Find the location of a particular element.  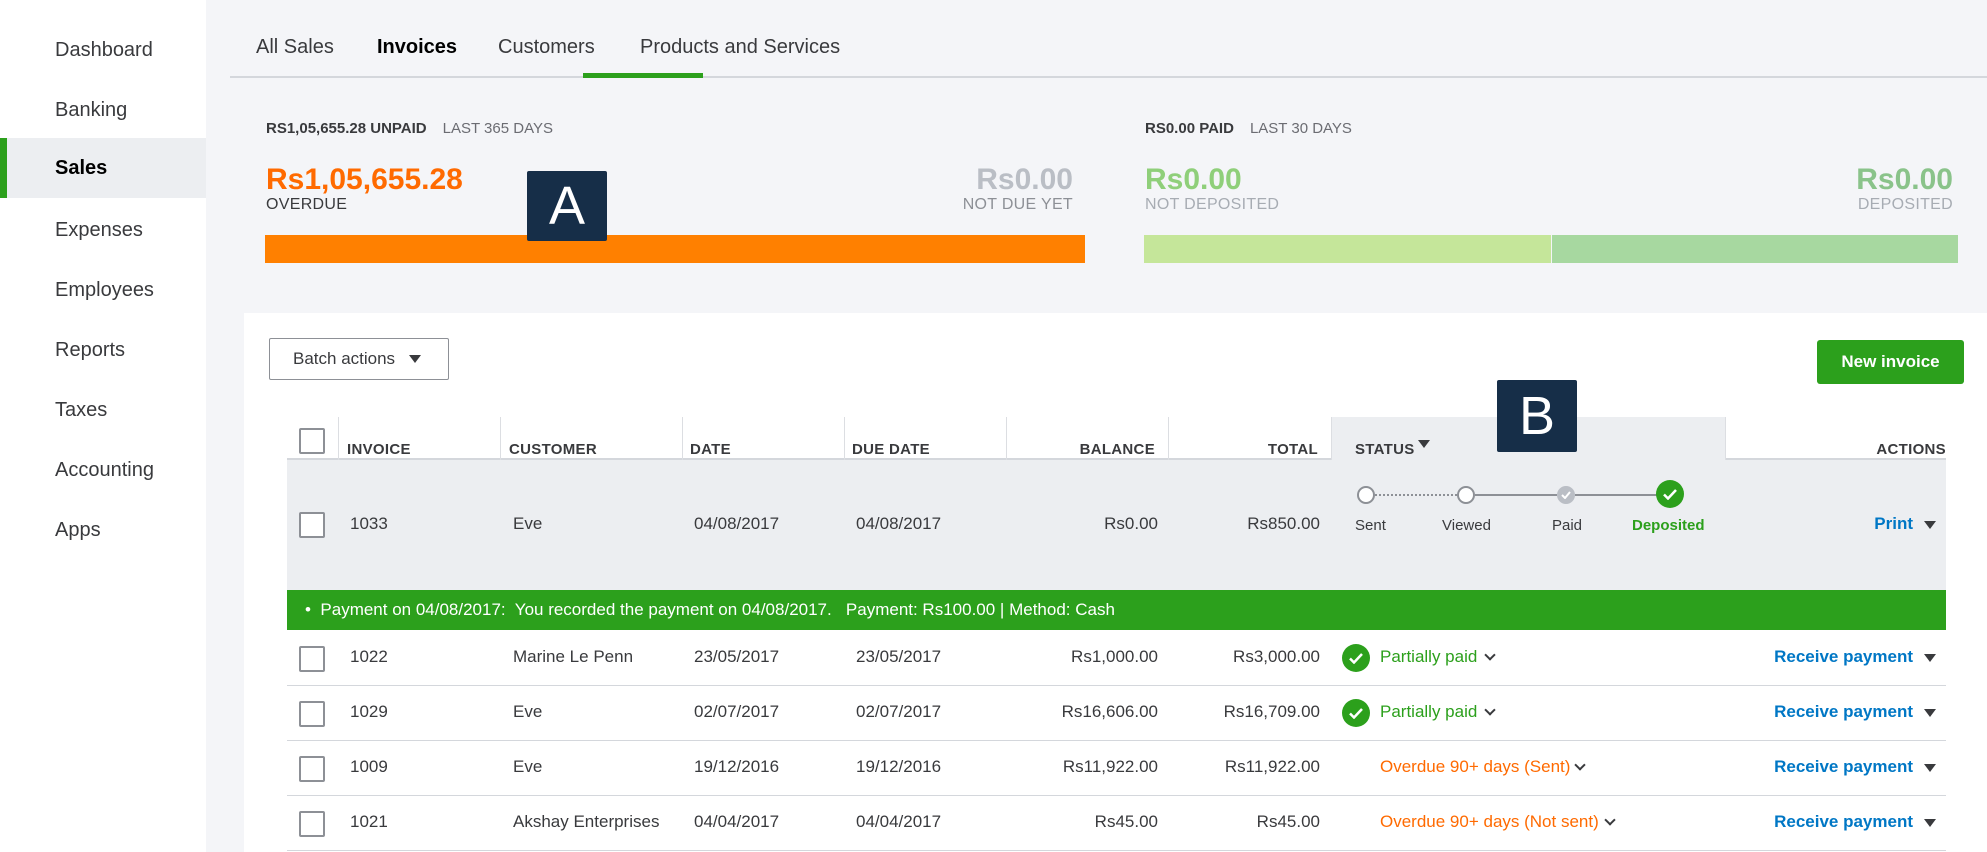

cell-date: 04/08/2017 is located at coordinates (737, 523).